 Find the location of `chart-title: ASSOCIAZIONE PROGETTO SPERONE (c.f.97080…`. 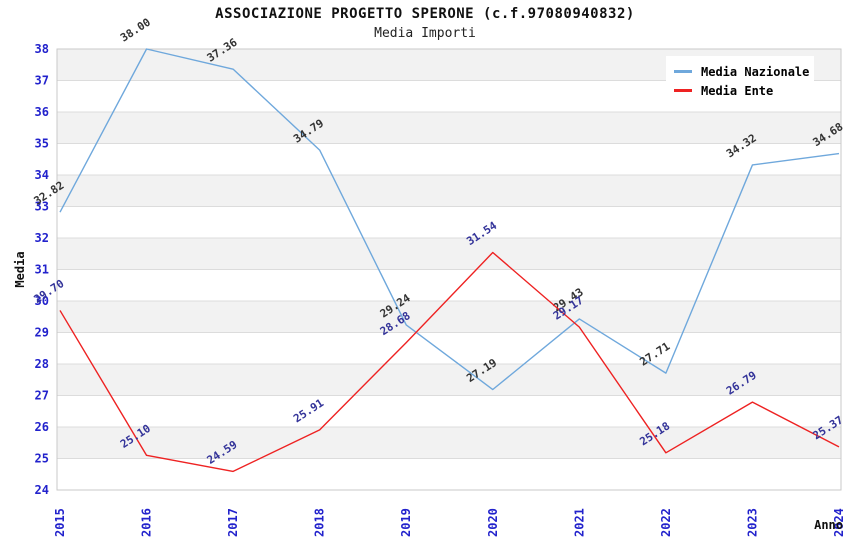

chart-title: ASSOCIAZIONE PROGETTO SPERONE (c.f.97080… is located at coordinates (425, 14).